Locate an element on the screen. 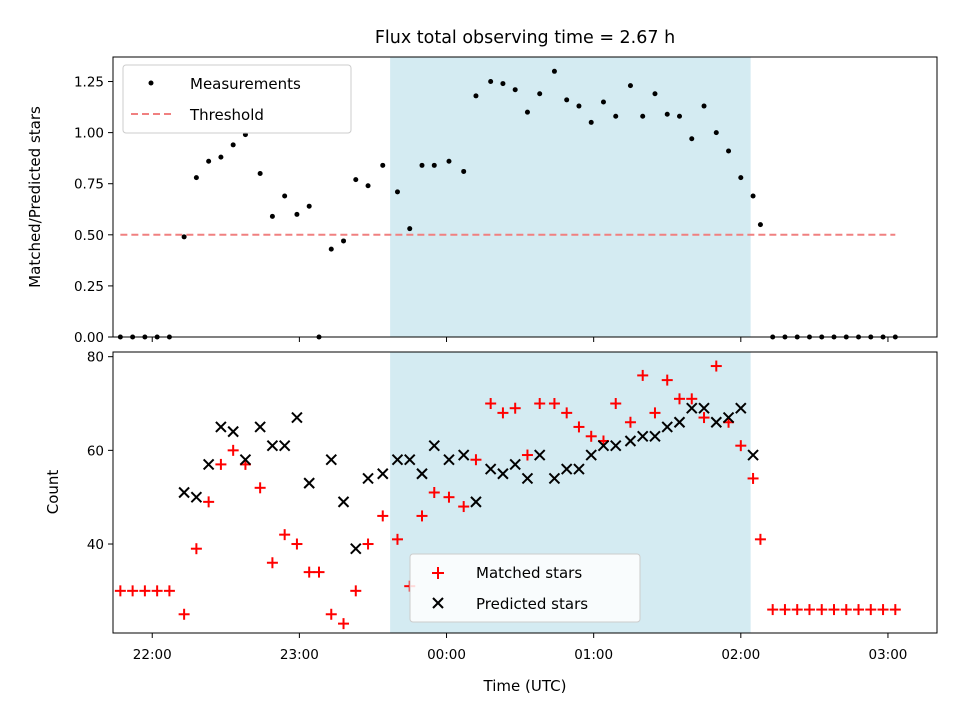 The width and height of the screenshot is (960, 720). legend-matched-label: Matched stars is located at coordinates (529, 573).